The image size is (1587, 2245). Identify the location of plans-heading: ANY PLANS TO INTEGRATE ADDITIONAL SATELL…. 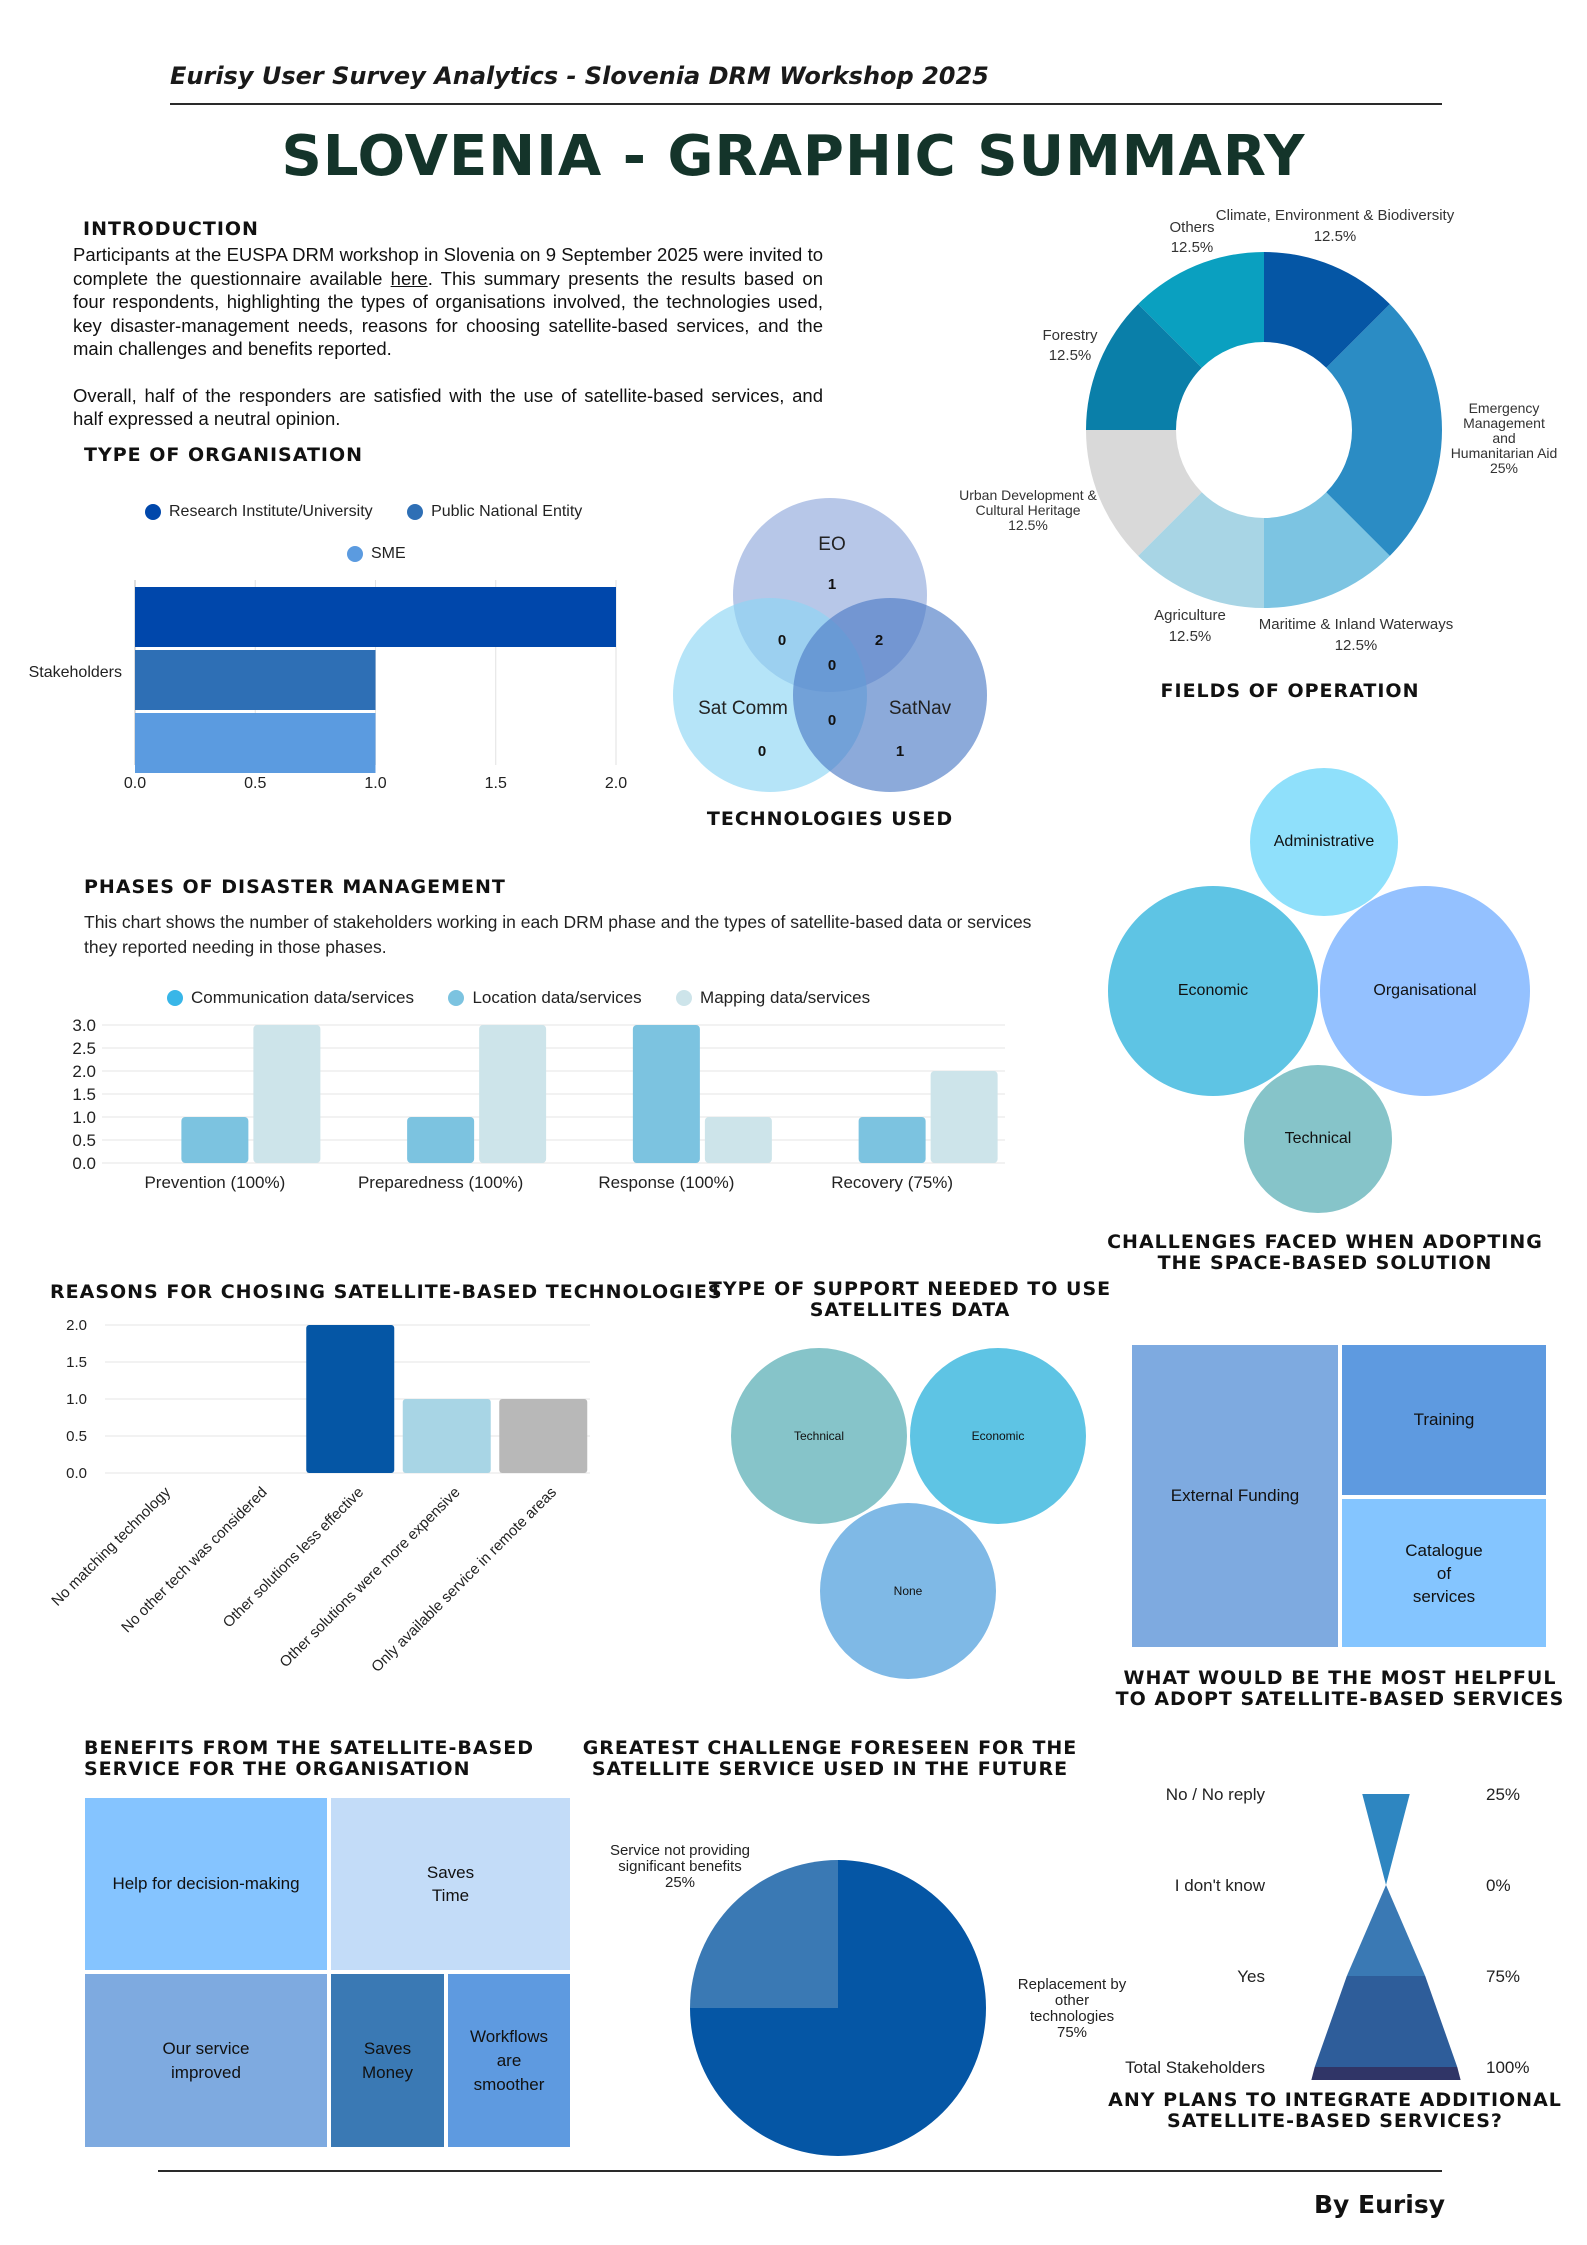
(1335, 2111).